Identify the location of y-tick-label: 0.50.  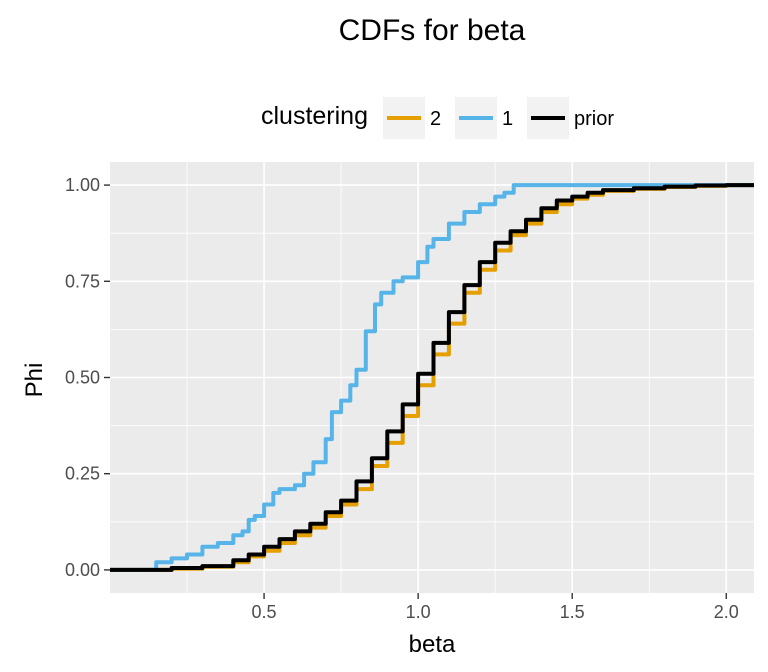
(82, 378).